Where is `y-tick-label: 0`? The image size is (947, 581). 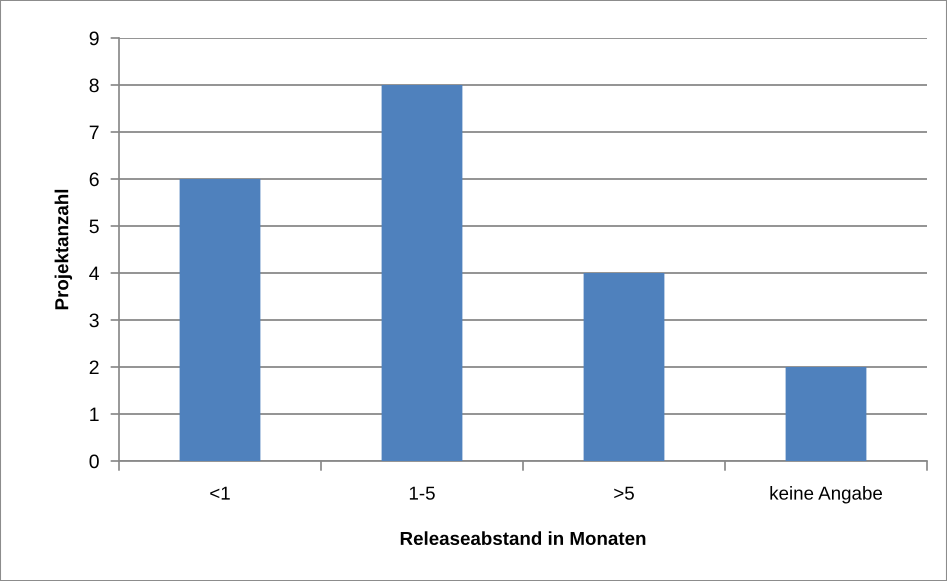
y-tick-label: 0 is located at coordinates (94, 461).